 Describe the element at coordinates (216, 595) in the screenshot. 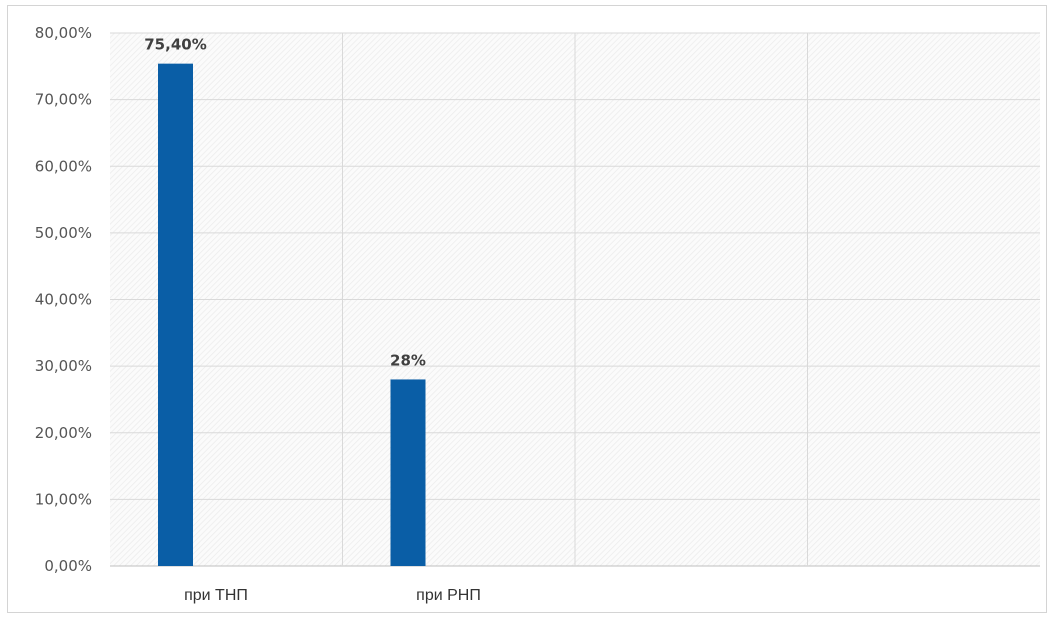

I see `x-category-label: при ТНП` at that location.